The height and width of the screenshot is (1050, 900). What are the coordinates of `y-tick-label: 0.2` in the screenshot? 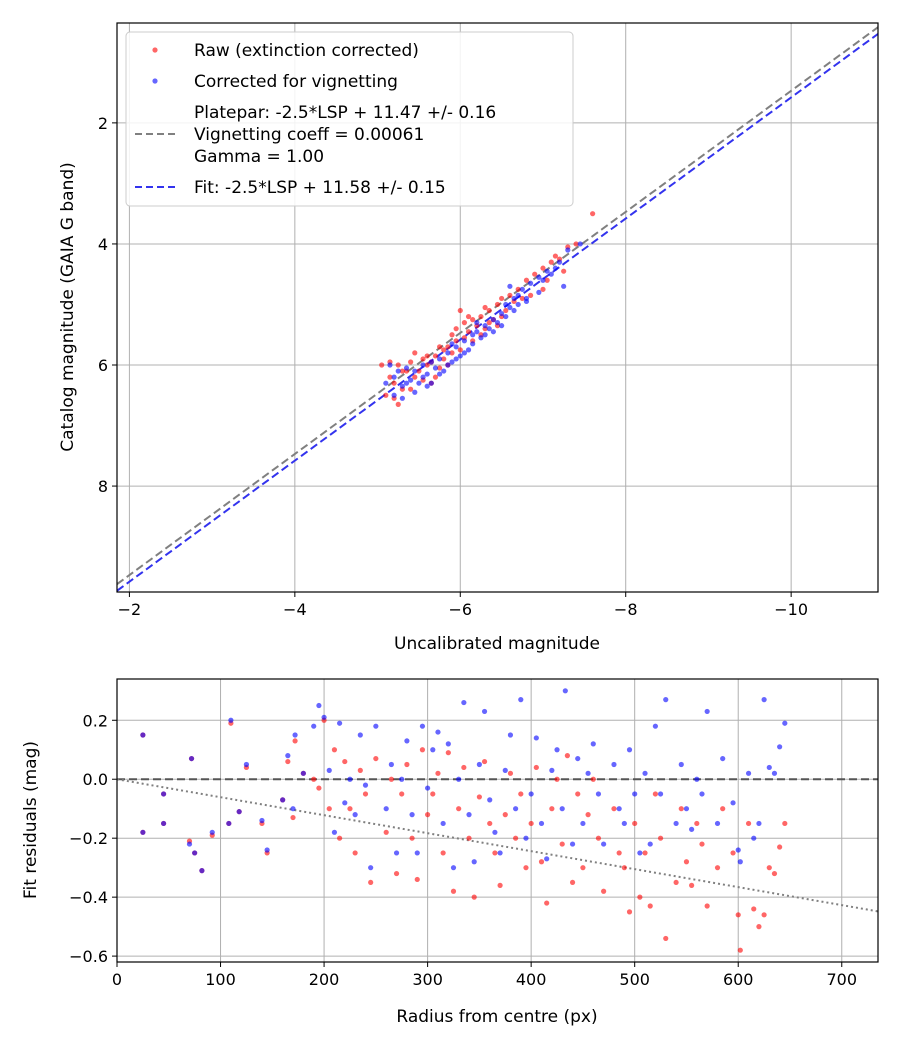 It's located at (95, 720).